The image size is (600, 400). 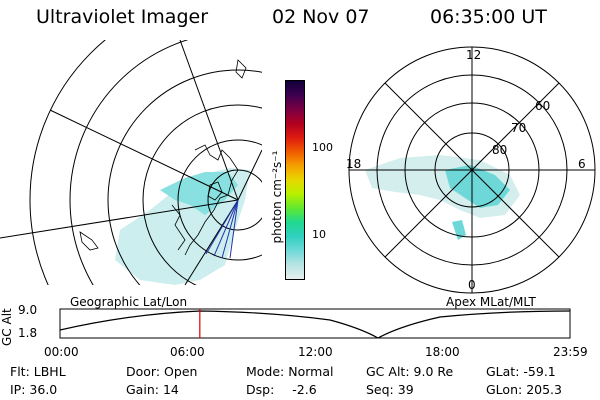 What do you see at coordinates (544, 389) in the screenshot?
I see `glon-value: 205.3` at bounding box center [544, 389].